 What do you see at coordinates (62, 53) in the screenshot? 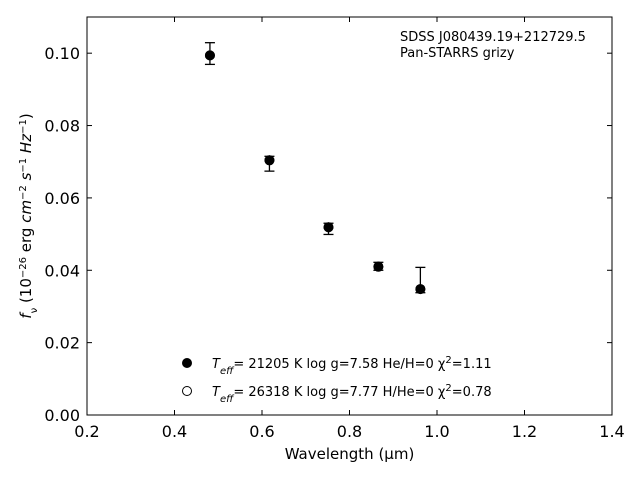
I see `y-tick-label: 0.10` at bounding box center [62, 53].